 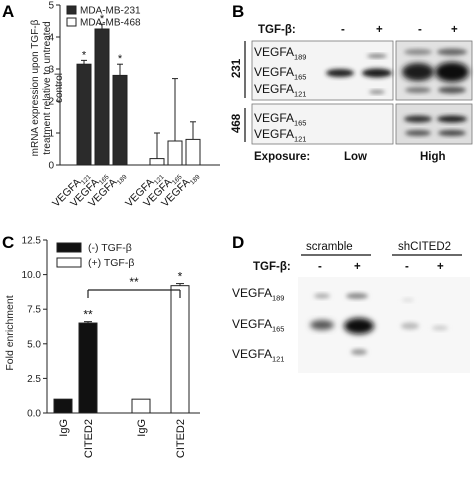 I want to click on panel-label-d: D, so click(x=238, y=242).